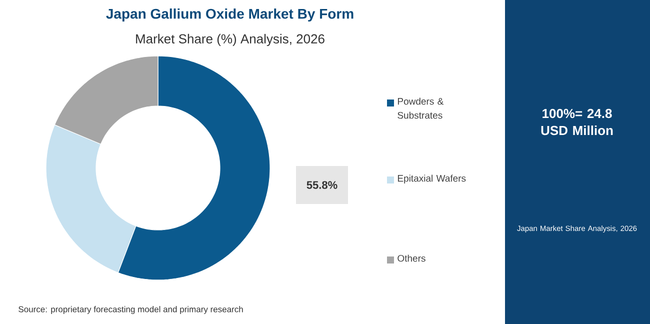 Image resolution: width=650 pixels, height=324 pixels. I want to click on chart-title: Japan Gallium Oxide Market By Form, so click(230, 15).